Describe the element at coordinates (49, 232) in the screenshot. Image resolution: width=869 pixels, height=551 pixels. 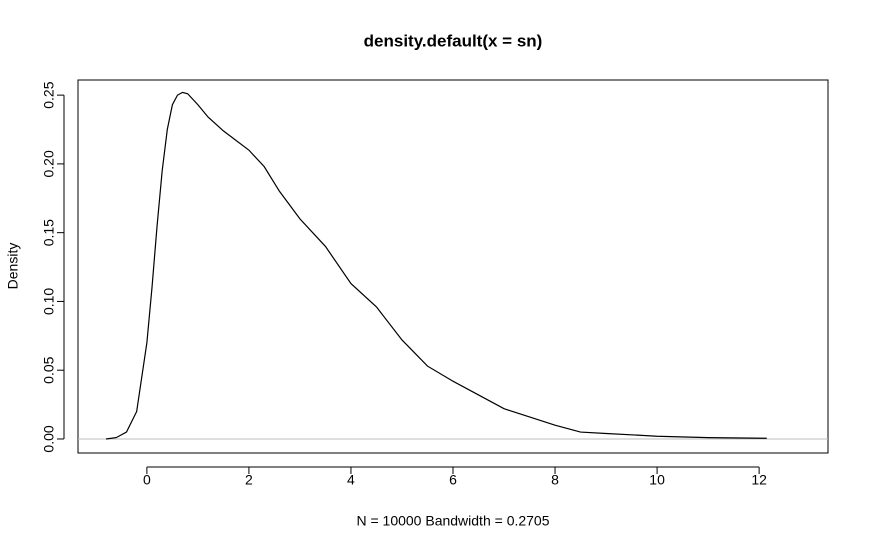
I see `y-tick-label: 0.15` at that location.